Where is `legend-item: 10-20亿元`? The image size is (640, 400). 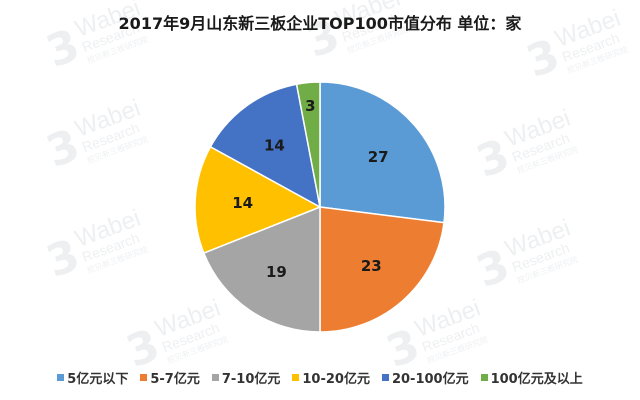 legend-item: 10-20亿元 is located at coordinates (331, 377).